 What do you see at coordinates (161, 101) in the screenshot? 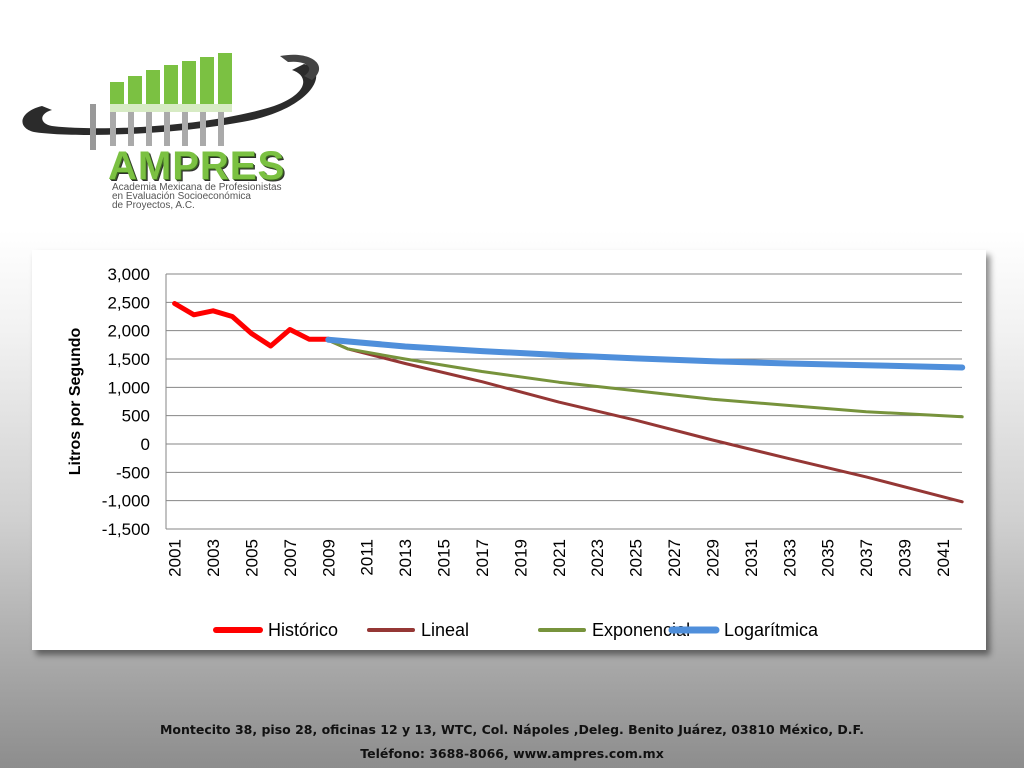
I see `logo-bars` at bounding box center [161, 101].